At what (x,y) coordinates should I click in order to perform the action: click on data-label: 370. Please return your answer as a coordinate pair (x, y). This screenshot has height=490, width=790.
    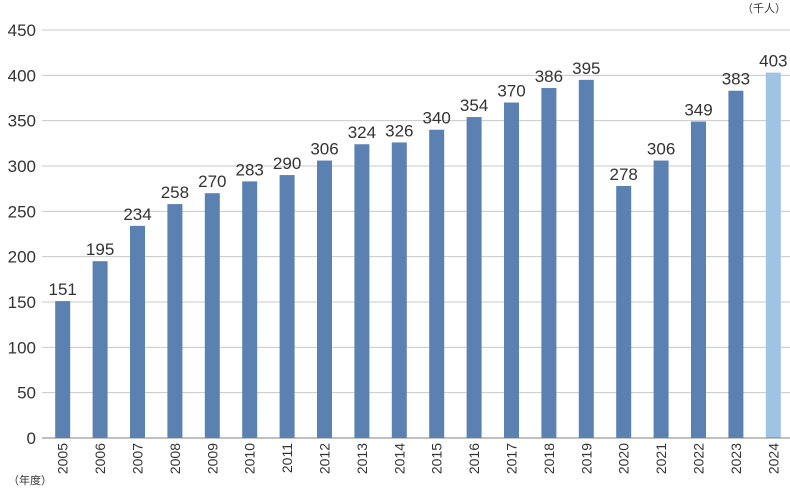
    Looking at the image, I should click on (511, 91).